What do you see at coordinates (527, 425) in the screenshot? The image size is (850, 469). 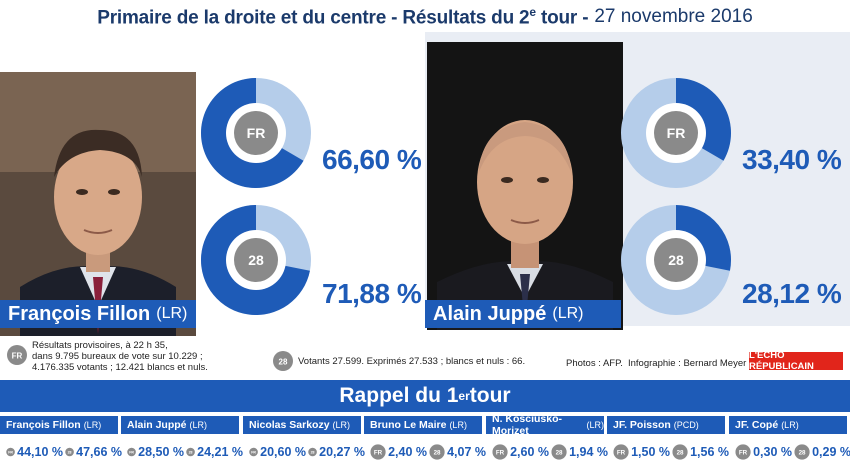 I see `first-round-candidate-name: N. Kosciusko-Morizet` at bounding box center [527, 425].